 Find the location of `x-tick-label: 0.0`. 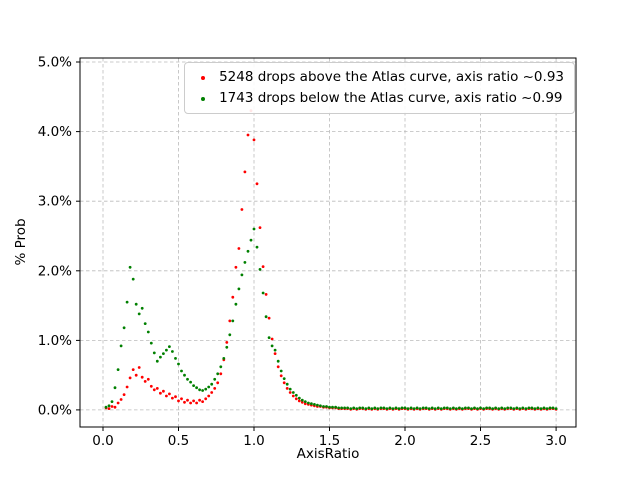

x-tick-label: 0.0 is located at coordinates (102, 441).